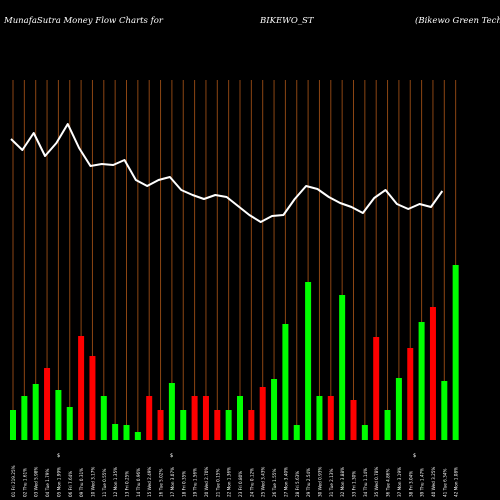  I want to click on x-tick-label: 36 Tue 4.86%, so click(388, 483).